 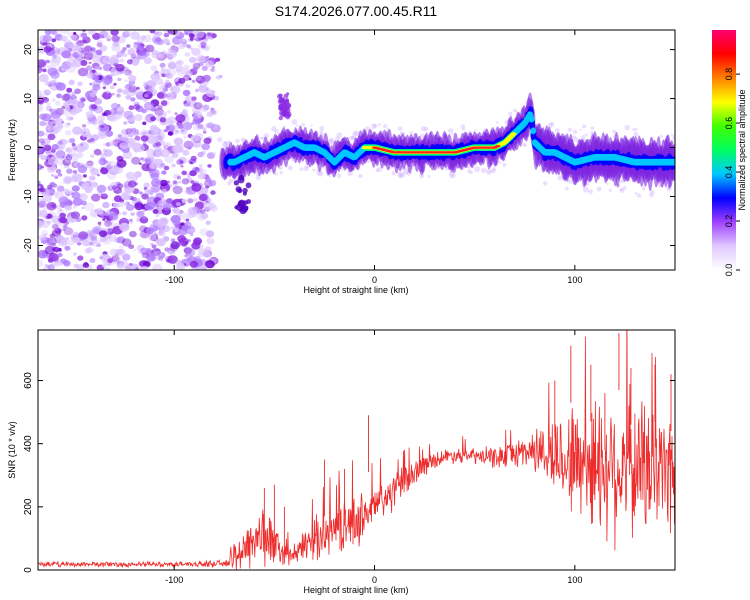 What do you see at coordinates (574, 580) in the screenshot?
I see `x-tick-label: 100` at bounding box center [574, 580].